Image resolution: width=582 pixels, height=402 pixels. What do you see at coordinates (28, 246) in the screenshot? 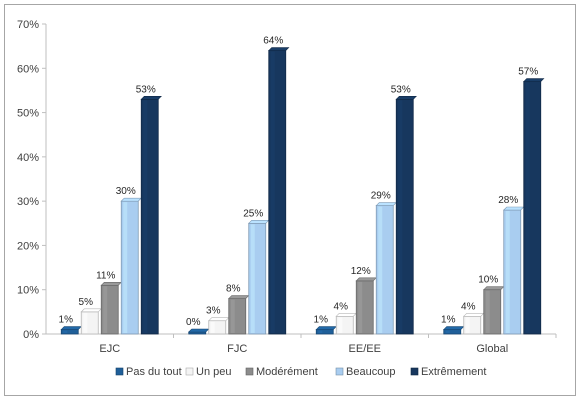
I see `y-tick-label: 20%` at bounding box center [28, 246].